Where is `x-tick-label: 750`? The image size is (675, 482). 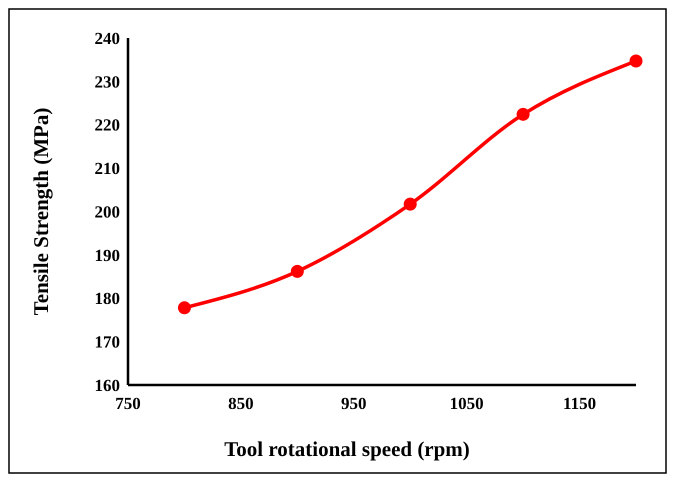
x-tick-label: 750 is located at coordinates (128, 403).